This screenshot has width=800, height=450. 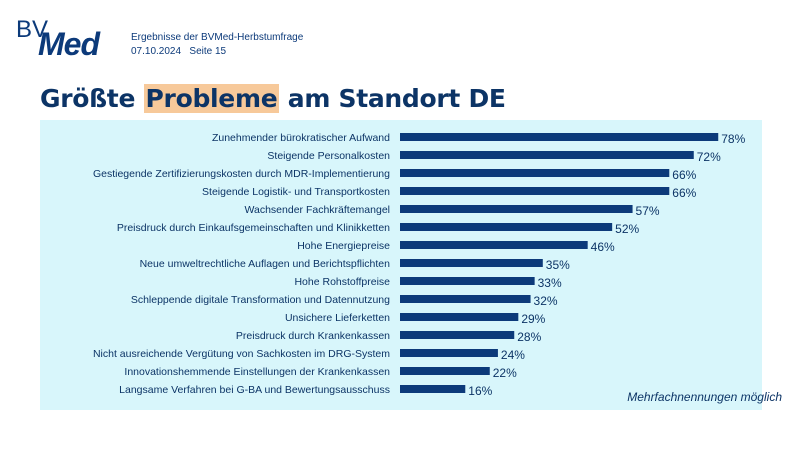 I want to click on value-label: 32%, so click(x=546, y=301).